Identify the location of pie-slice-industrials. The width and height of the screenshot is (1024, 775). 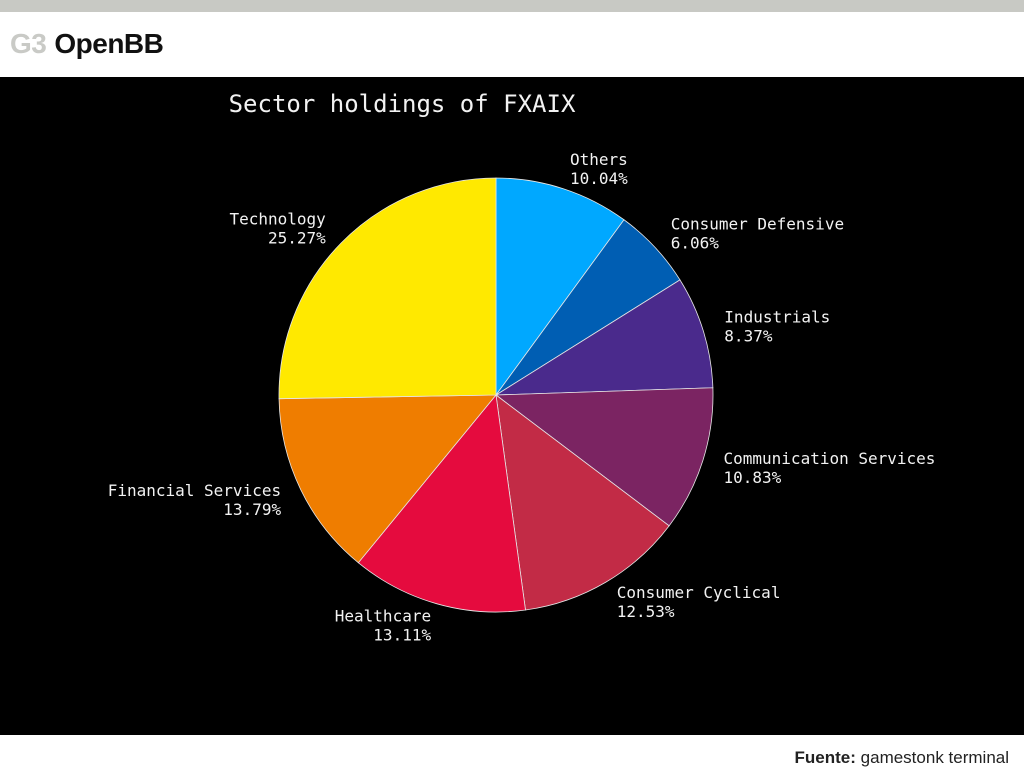
(604, 337).